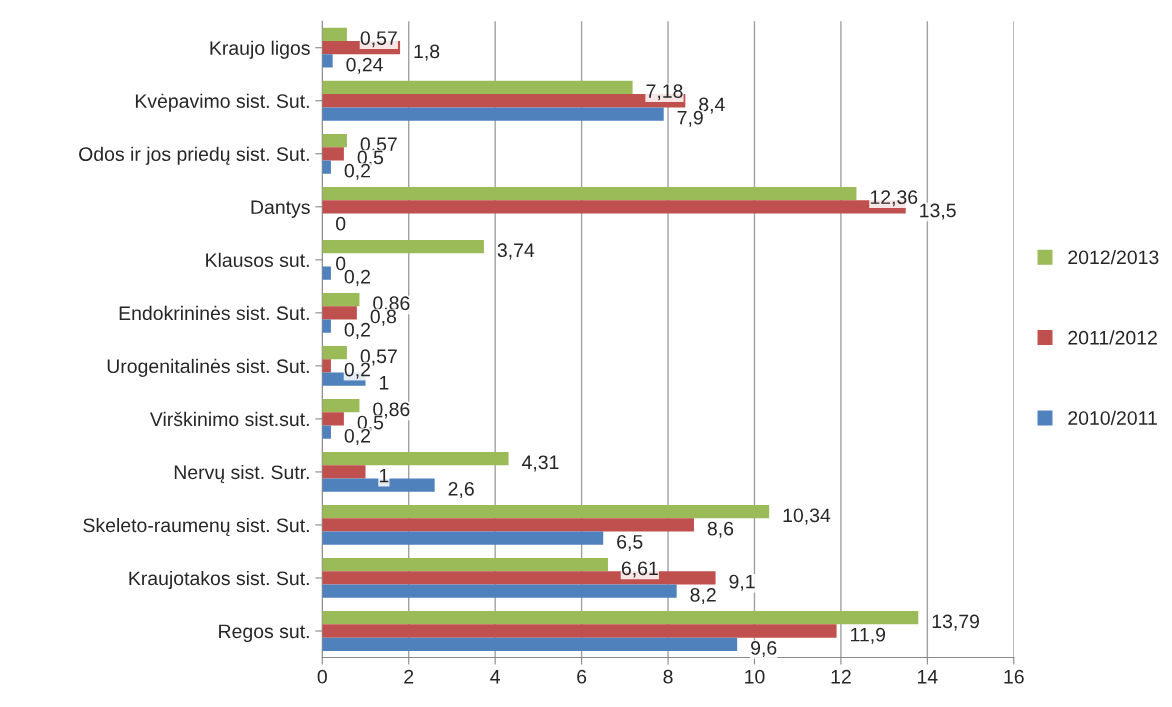 This screenshot has width=1172, height=707. I want to click on data-label: 0,24, so click(364, 65).